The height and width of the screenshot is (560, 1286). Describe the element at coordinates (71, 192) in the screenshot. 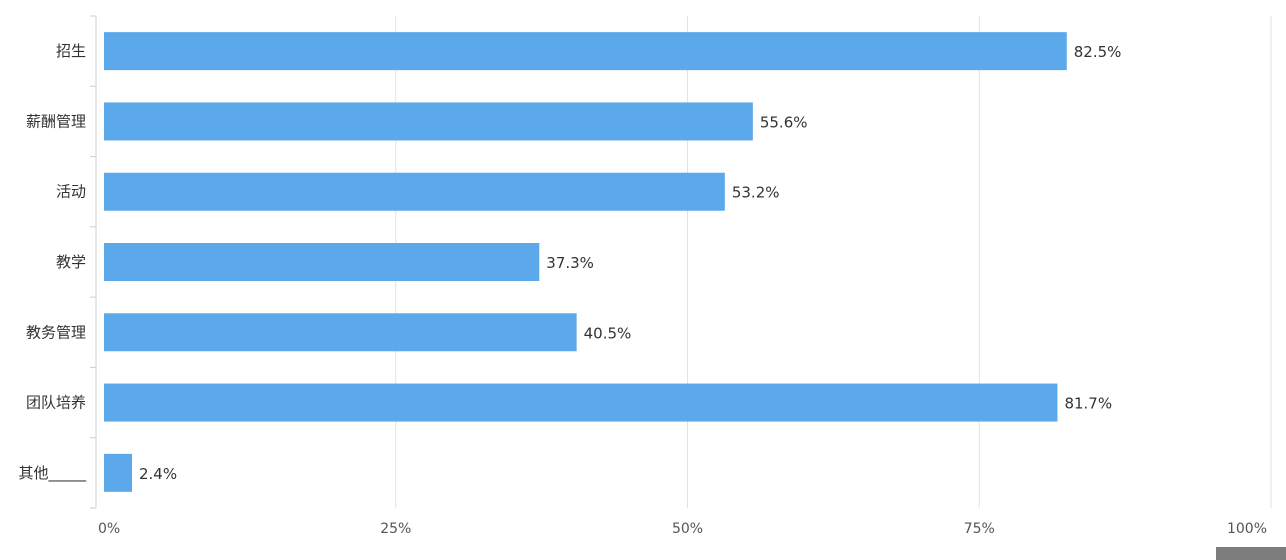

I see `category-label: 活动` at that location.